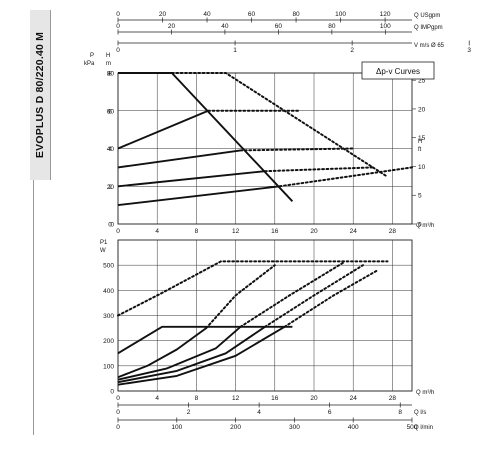  I want to click on head-y-right-tick: 4, so click(110, 149).